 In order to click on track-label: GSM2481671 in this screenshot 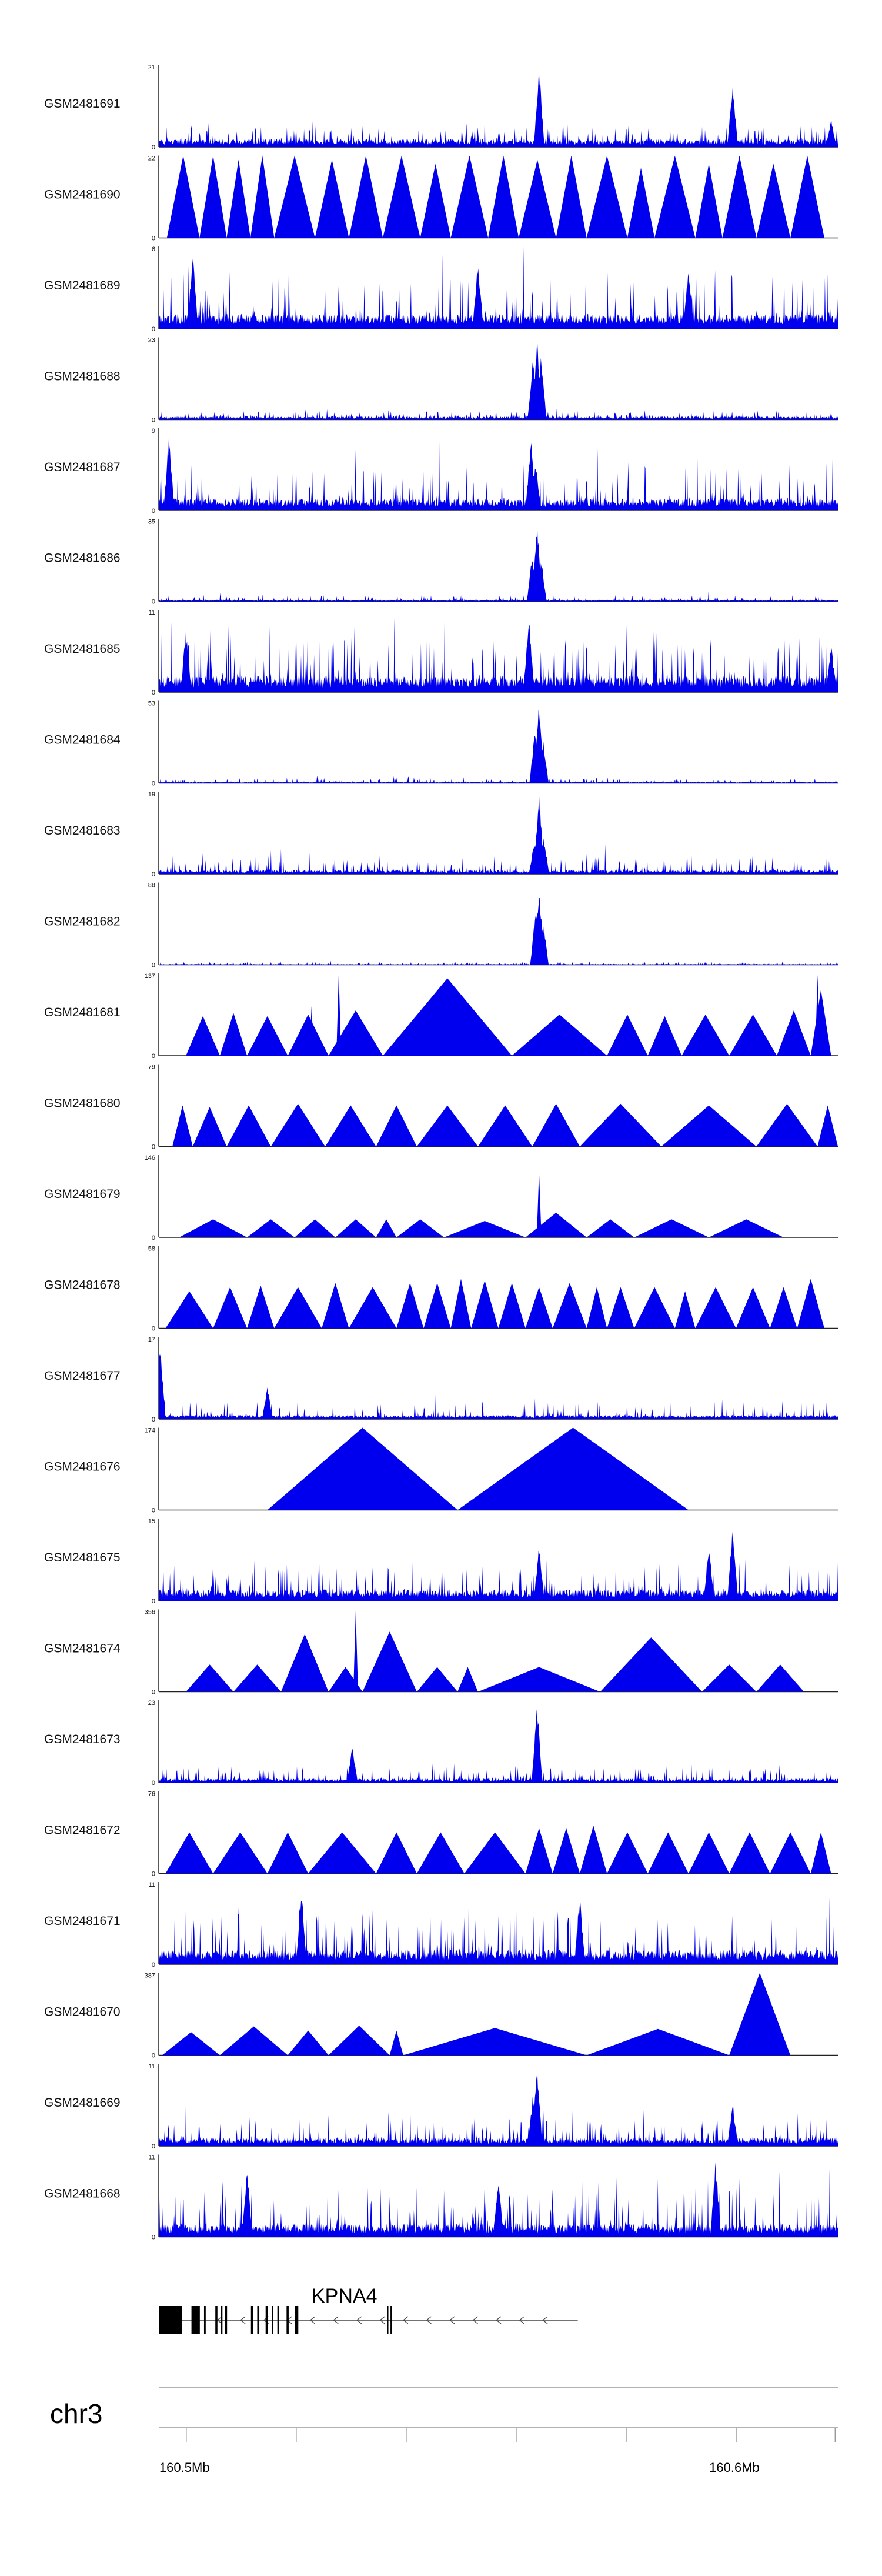, I will do `click(82, 1921)`.